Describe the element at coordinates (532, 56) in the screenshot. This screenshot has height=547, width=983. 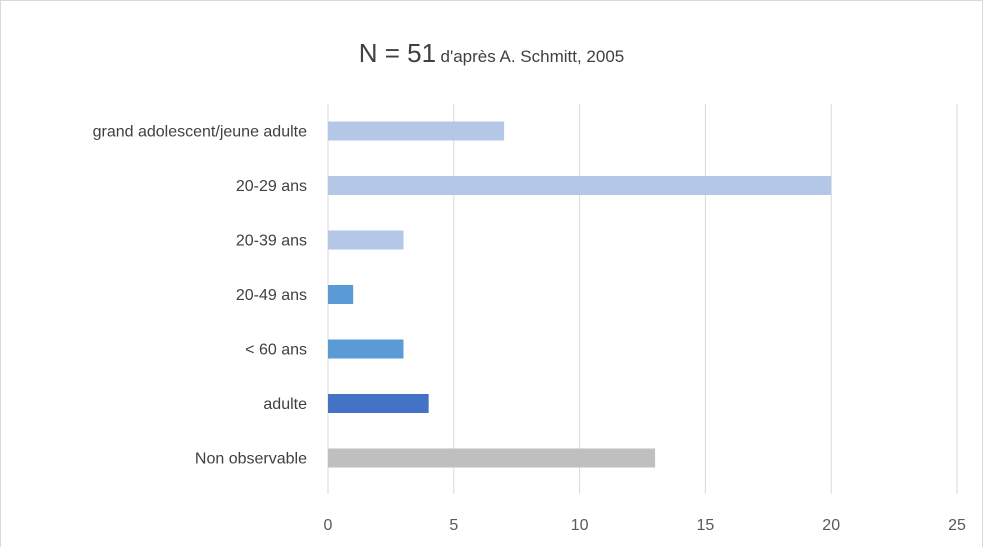
I see `chart-title-sub: d'après A. Schmitt, 2005` at that location.